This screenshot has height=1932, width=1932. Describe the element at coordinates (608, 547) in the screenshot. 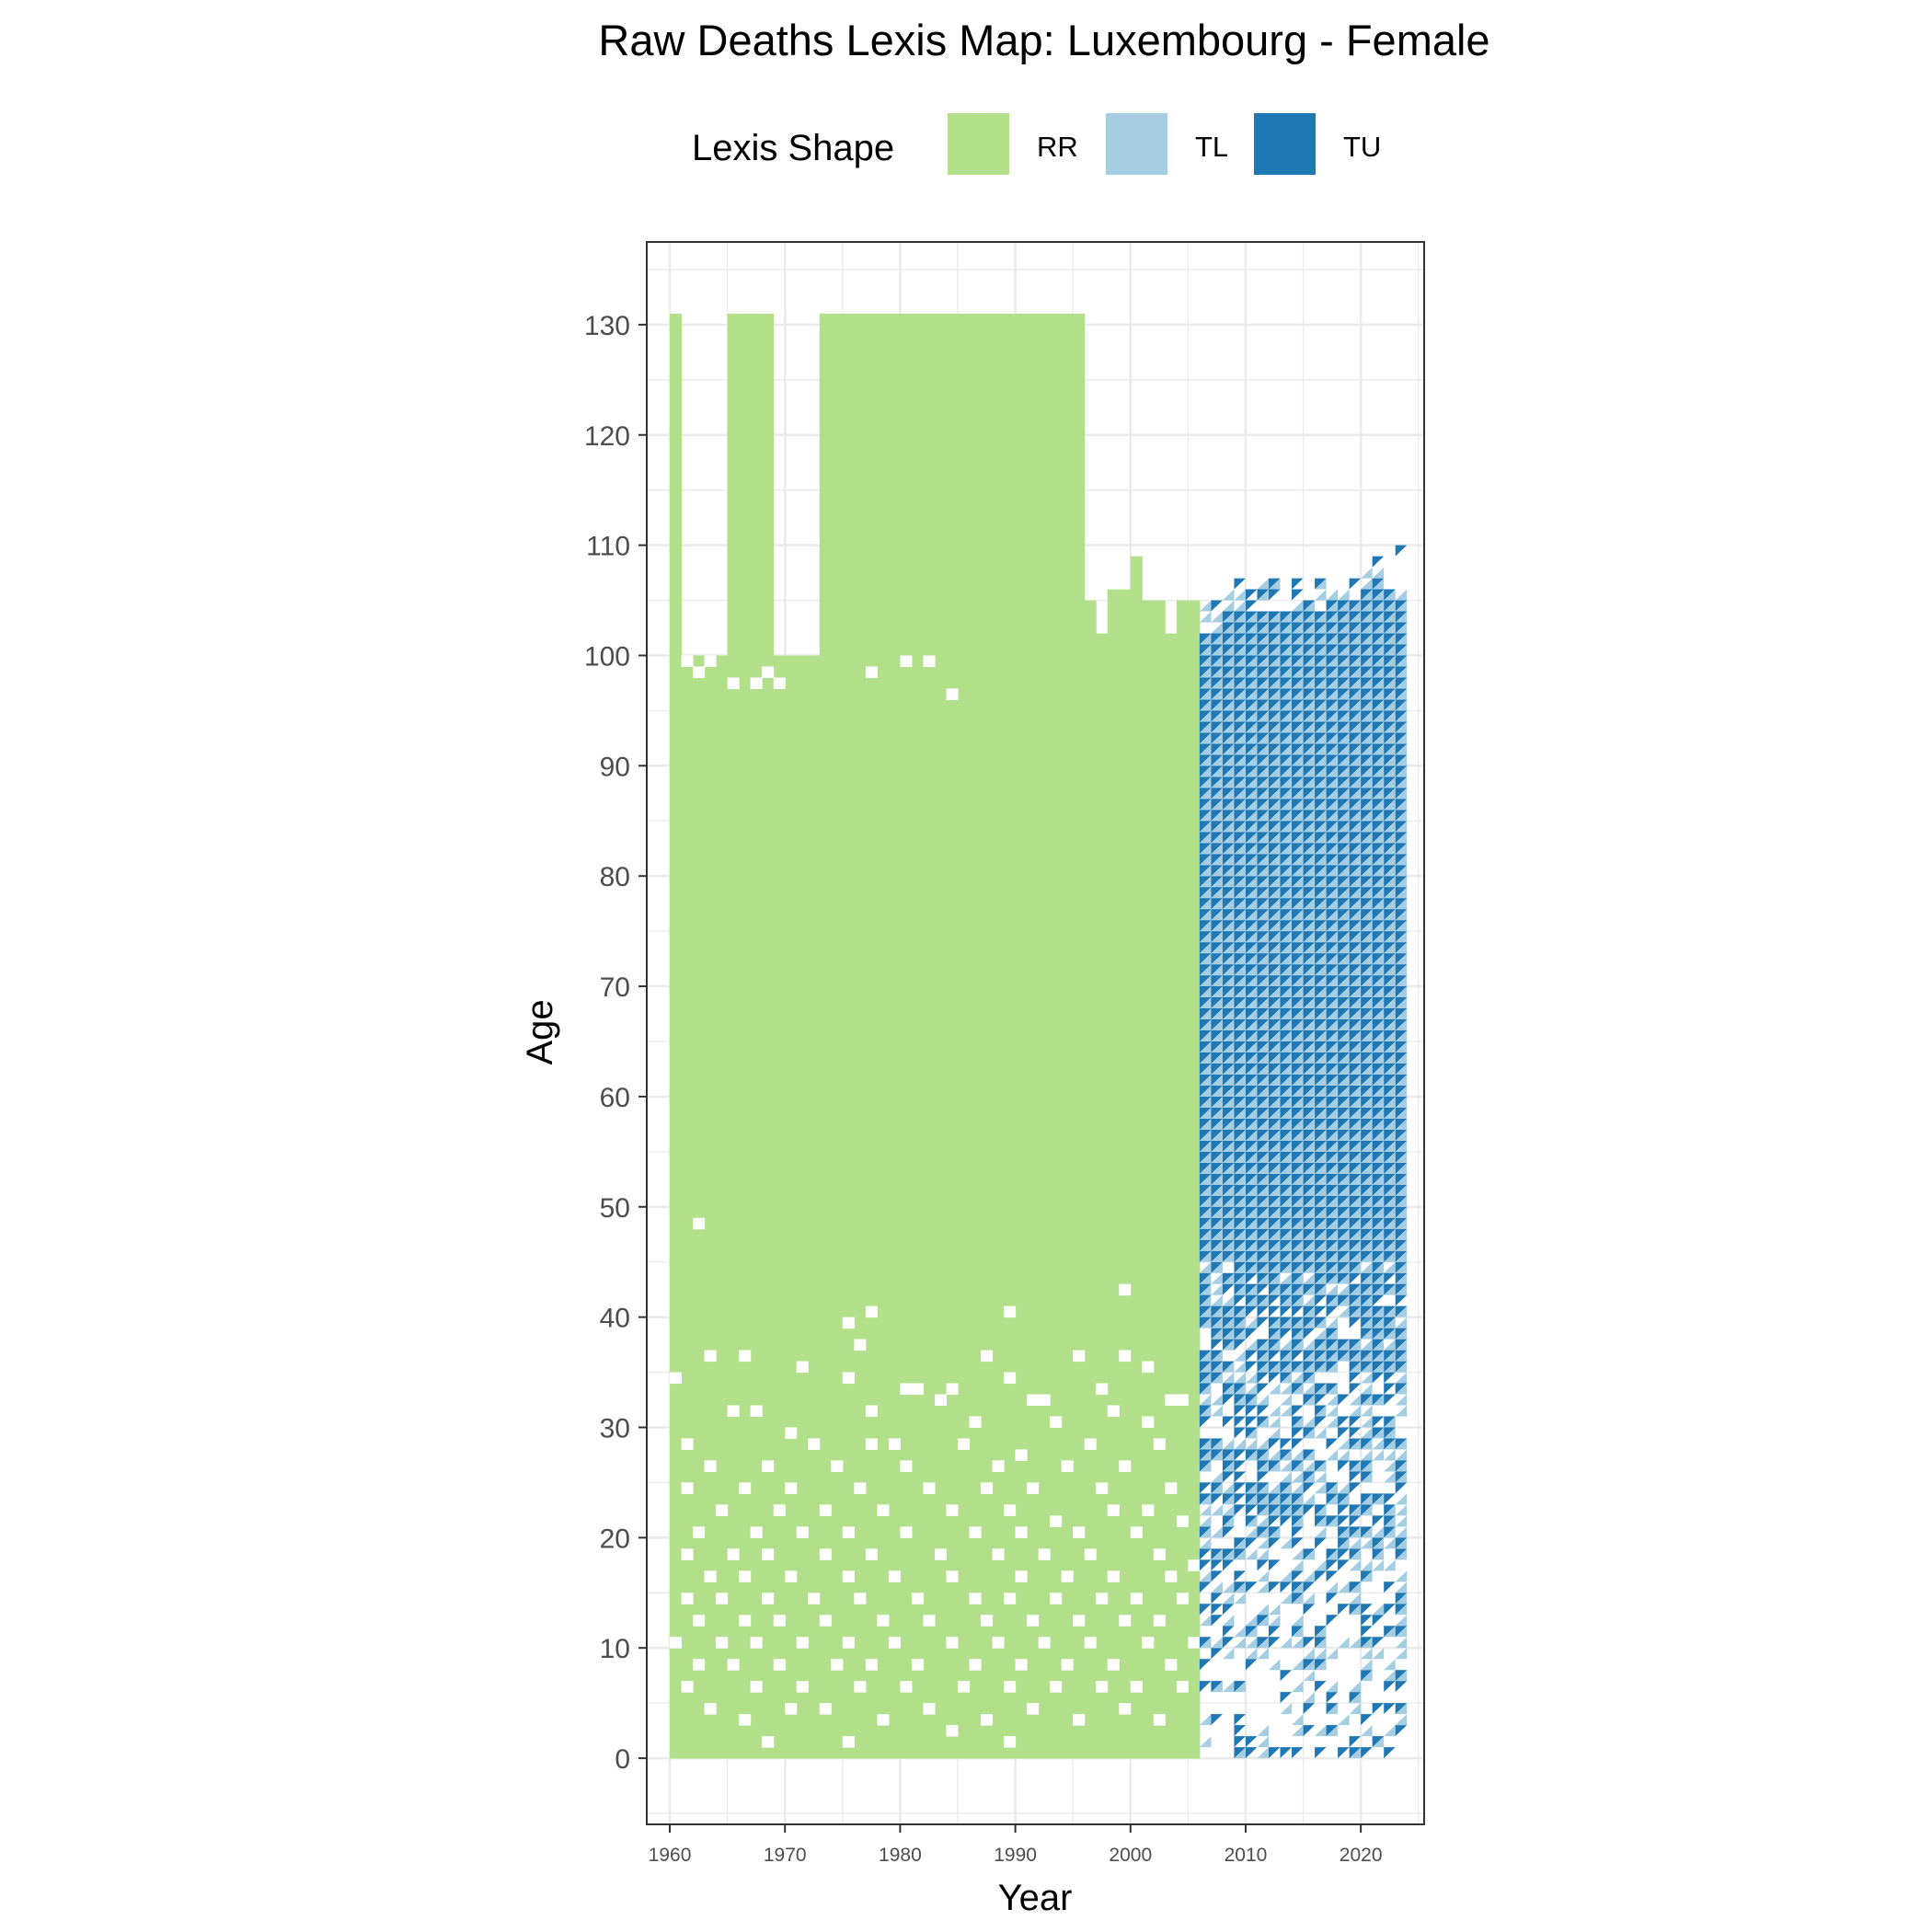

I see `y-tick-label: 110` at that location.